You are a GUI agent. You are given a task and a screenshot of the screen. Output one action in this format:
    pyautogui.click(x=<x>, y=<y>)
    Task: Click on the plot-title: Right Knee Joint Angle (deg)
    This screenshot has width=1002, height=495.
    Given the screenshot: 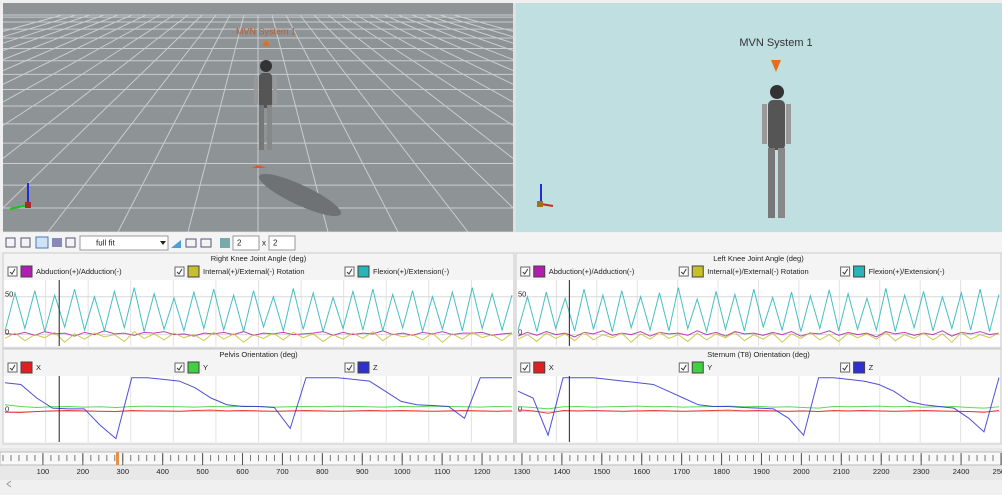 What is the action you would take?
    pyautogui.click(x=259, y=258)
    